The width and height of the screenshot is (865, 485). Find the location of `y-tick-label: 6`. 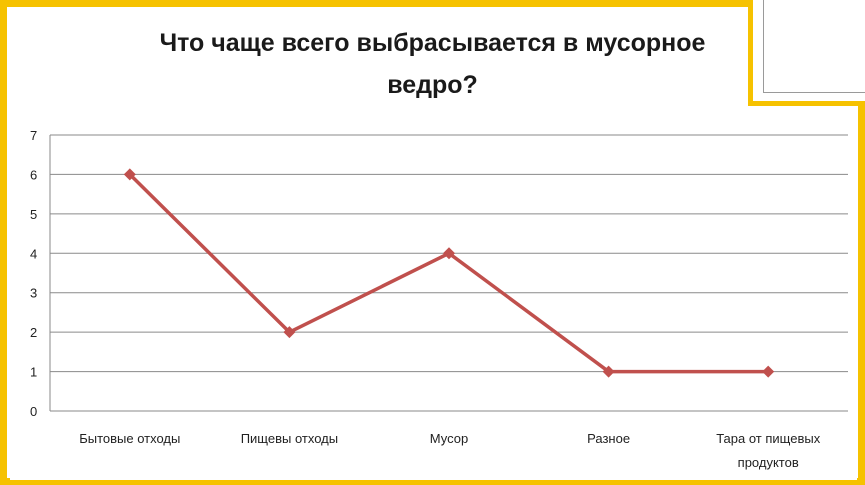

y-tick-label: 6 is located at coordinates (33, 174).